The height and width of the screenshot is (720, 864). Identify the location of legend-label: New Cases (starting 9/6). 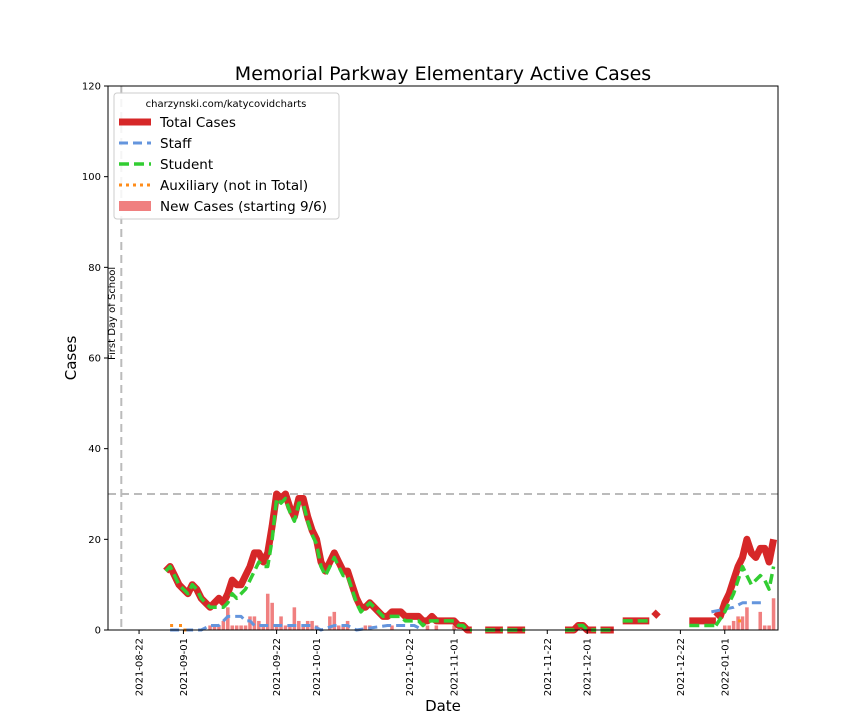
(243, 207).